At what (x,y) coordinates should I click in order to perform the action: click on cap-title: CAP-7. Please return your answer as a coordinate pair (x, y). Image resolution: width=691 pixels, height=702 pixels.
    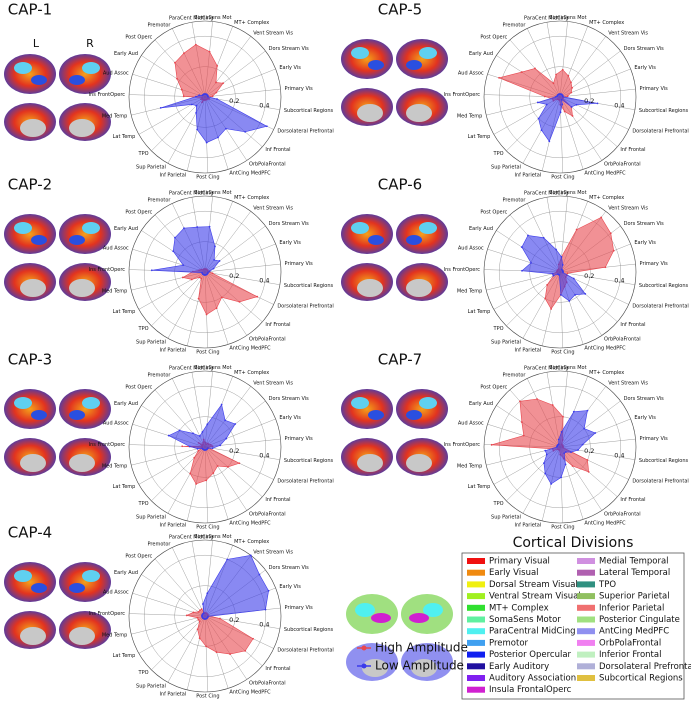
    Looking at the image, I should click on (400, 360).